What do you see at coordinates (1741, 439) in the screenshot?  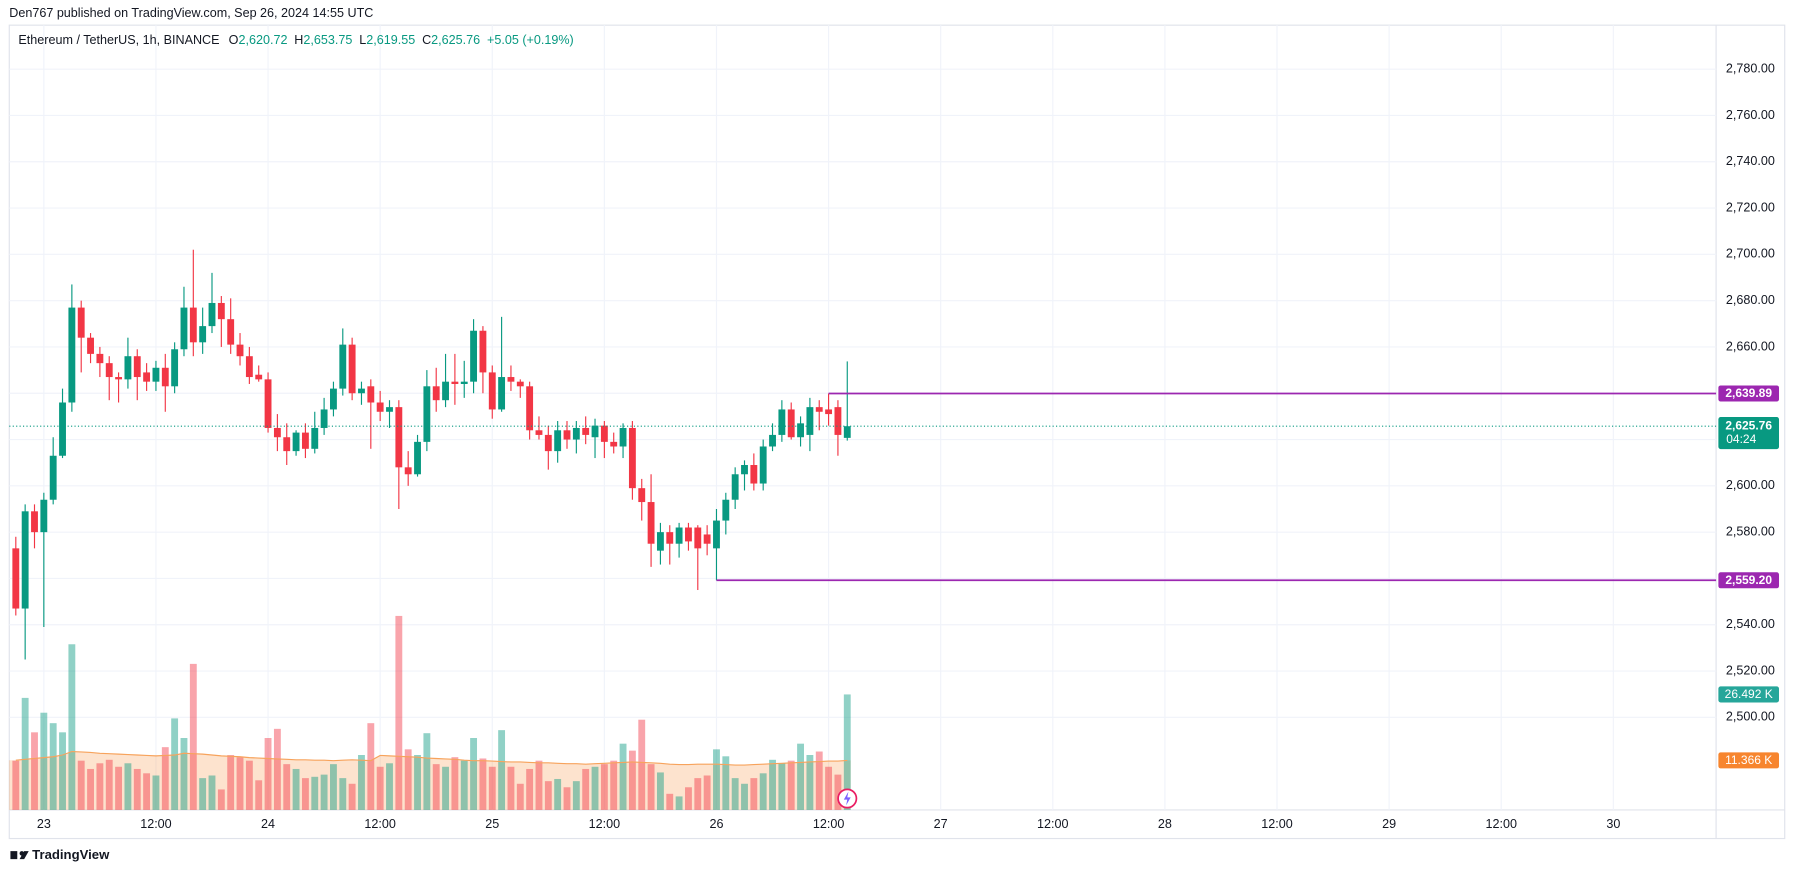 I see `countdown: 04:24` at bounding box center [1741, 439].